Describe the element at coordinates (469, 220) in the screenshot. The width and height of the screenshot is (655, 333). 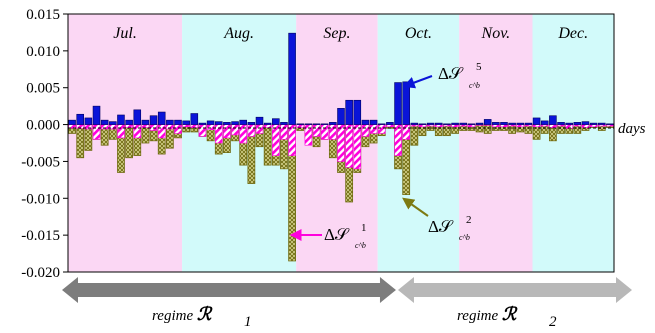
I see `annotation-sup-s2: 2` at that location.